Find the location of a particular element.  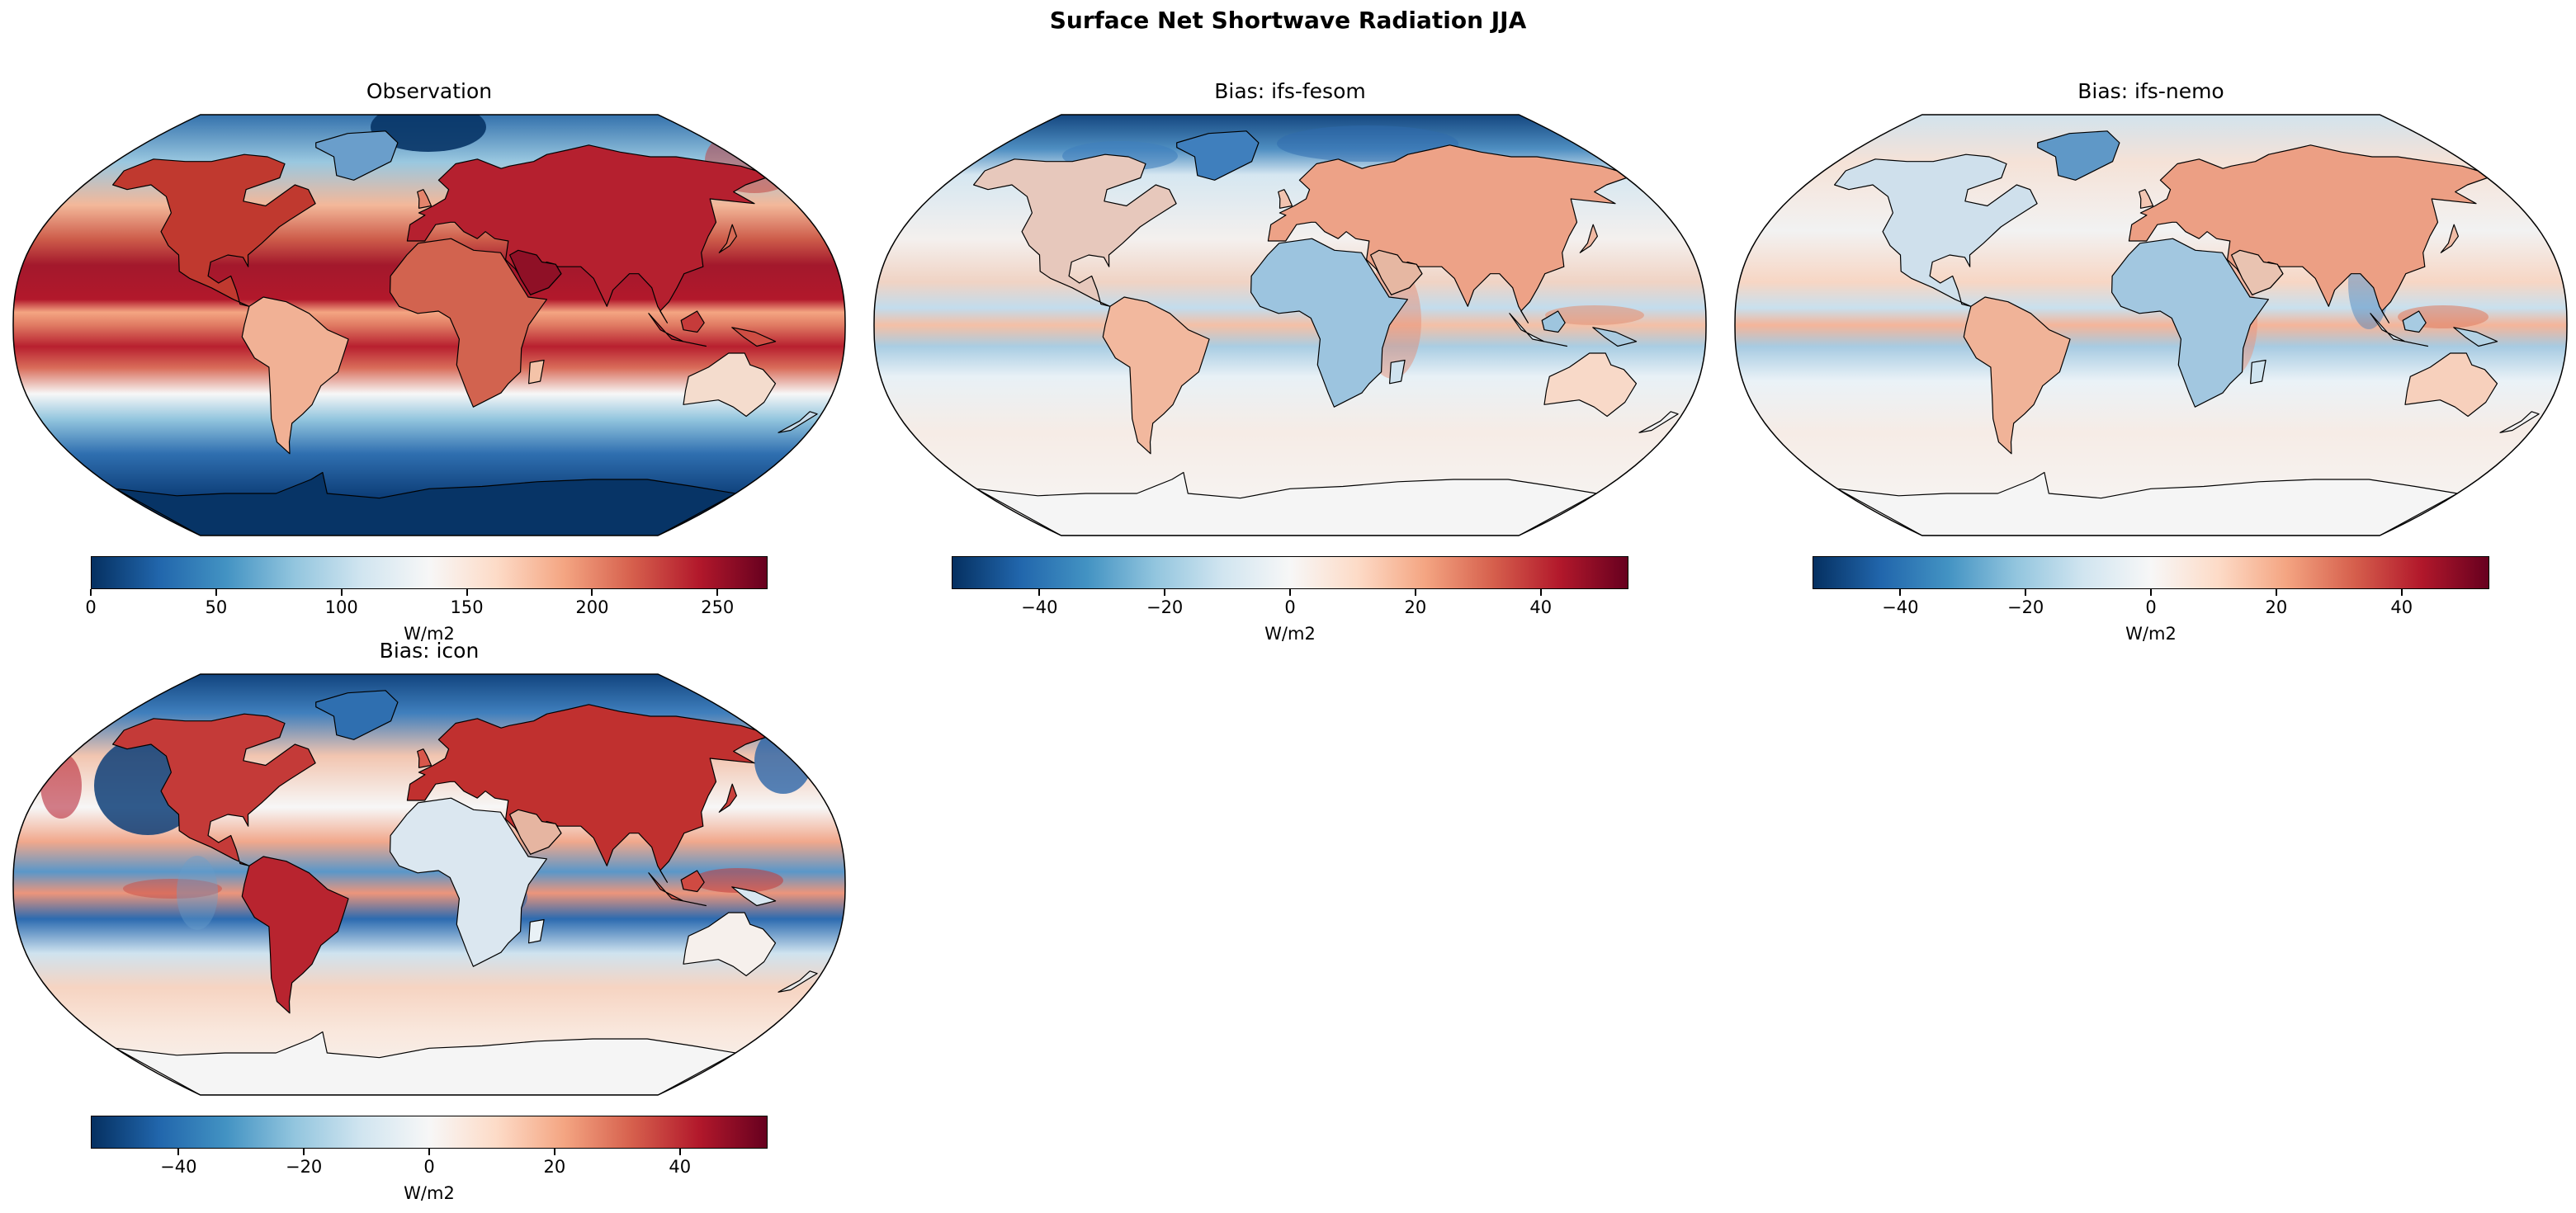

tick-label: 100 is located at coordinates (341, 607).